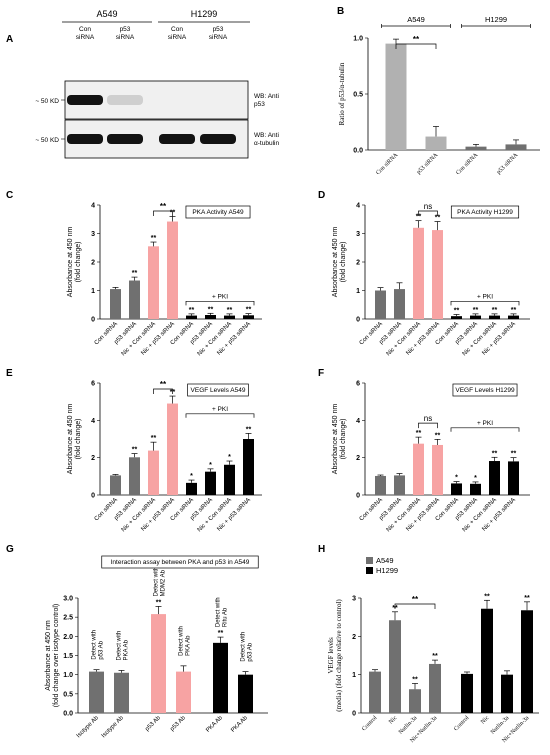 This screenshot has width=550, height=755. I want to click on chart-title-box: VEGF Levels H1299, so click(485, 390).